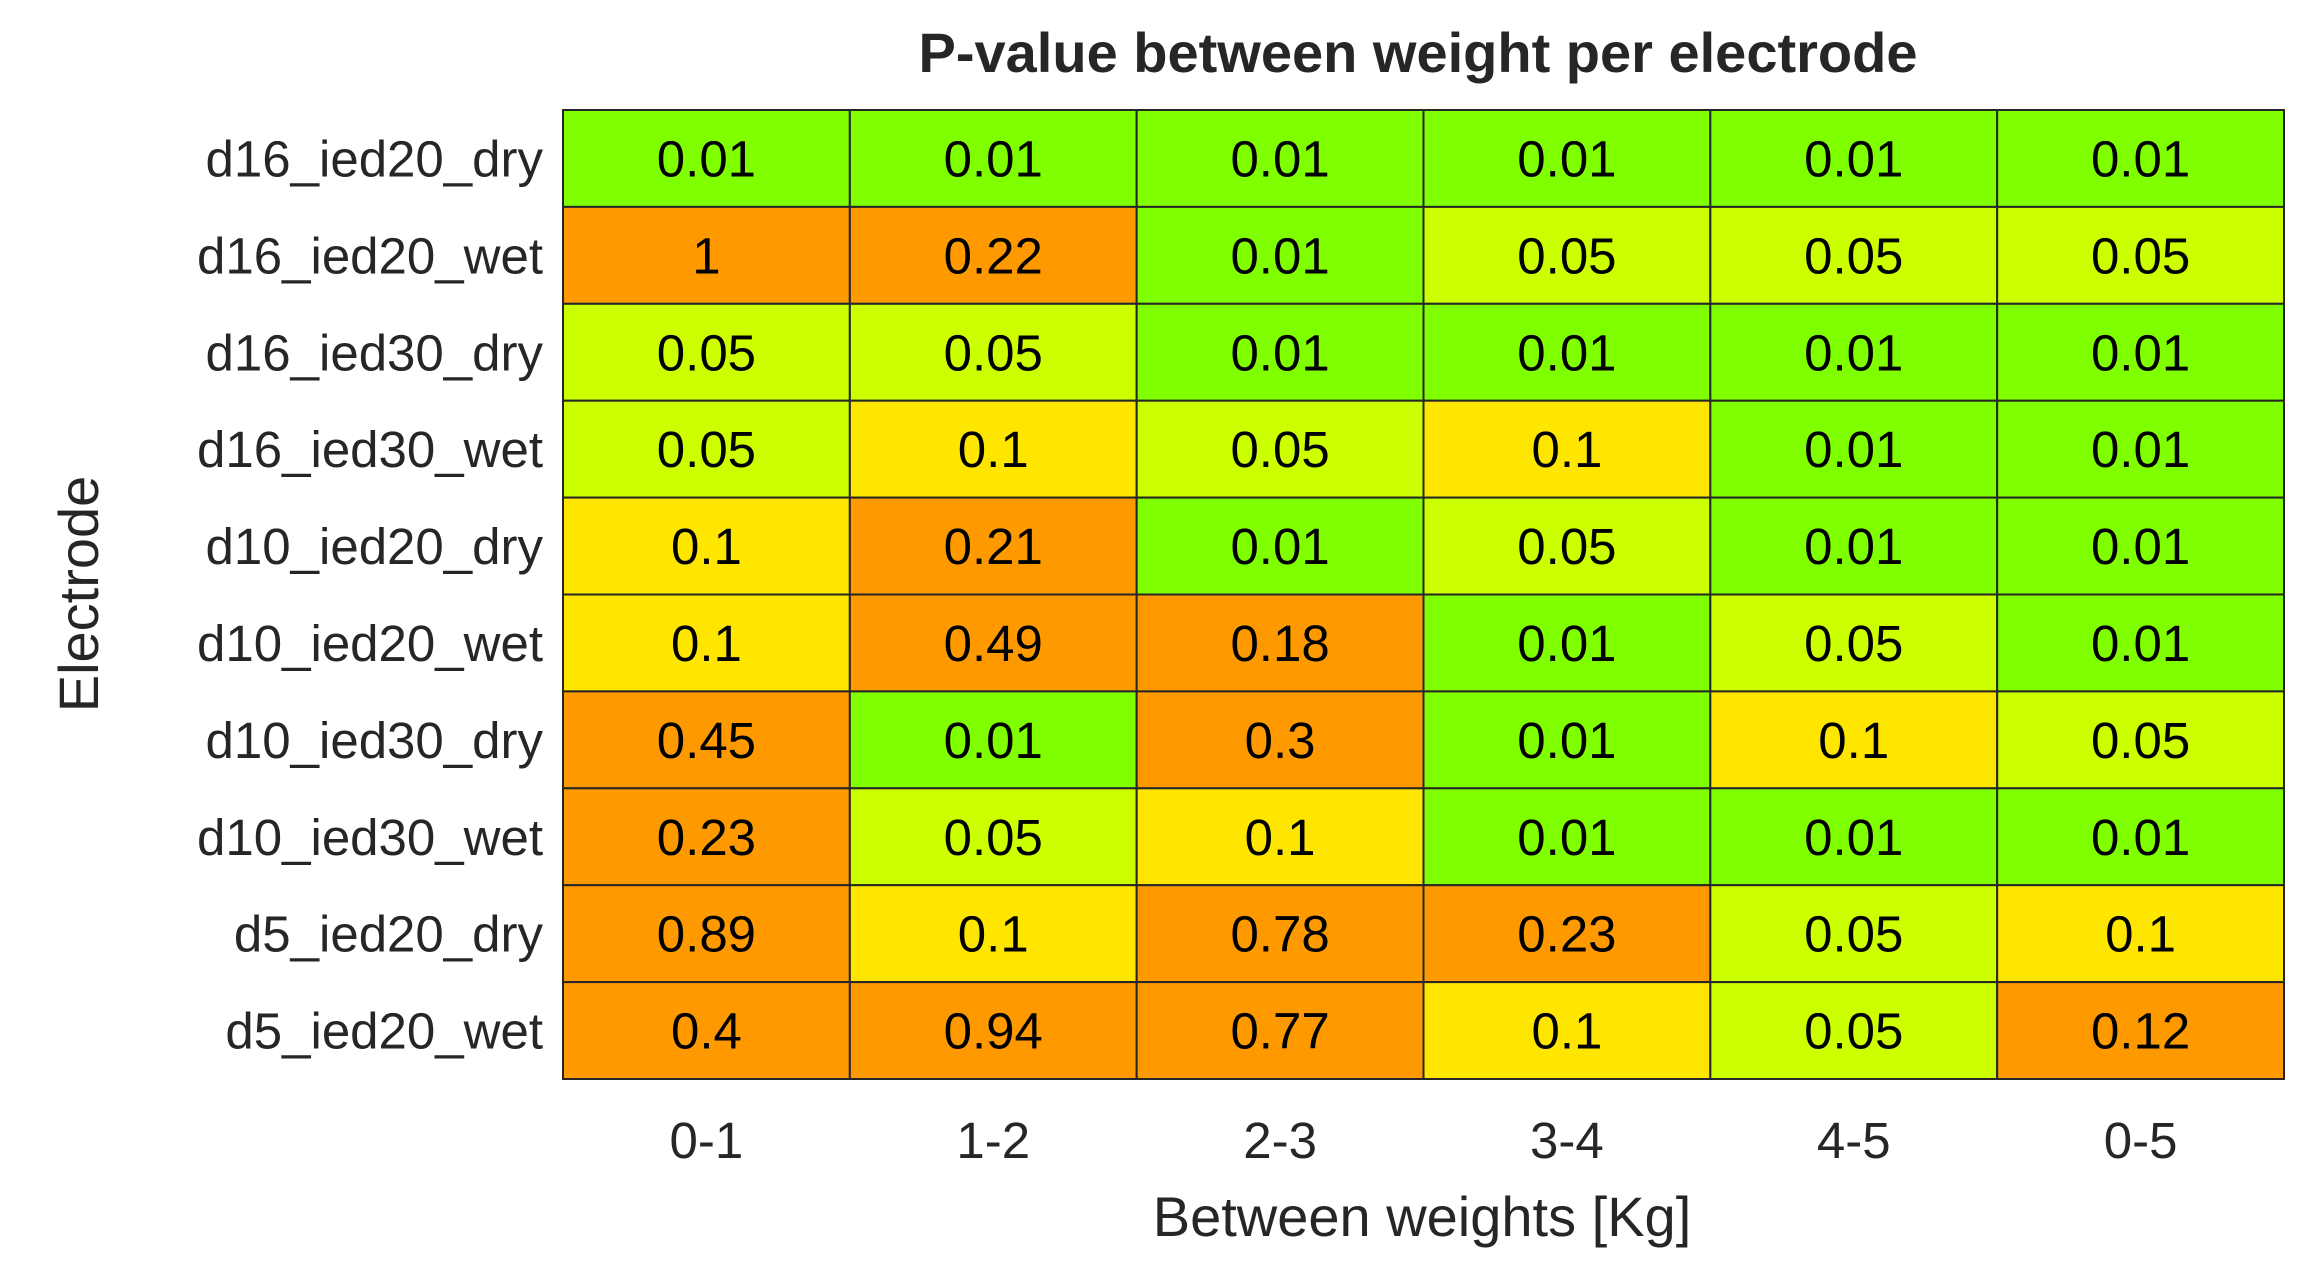 Image resolution: width=2323 pixels, height=1265 pixels. I want to click on x-tick-label: 0-5, so click(2141, 1140).